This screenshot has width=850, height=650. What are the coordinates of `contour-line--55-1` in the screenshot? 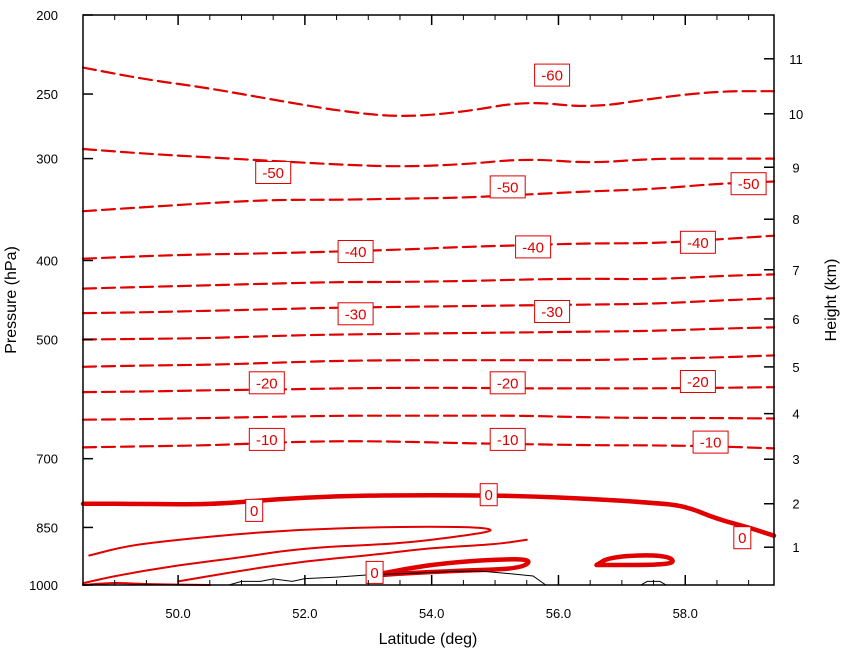 It's located at (428, 157).